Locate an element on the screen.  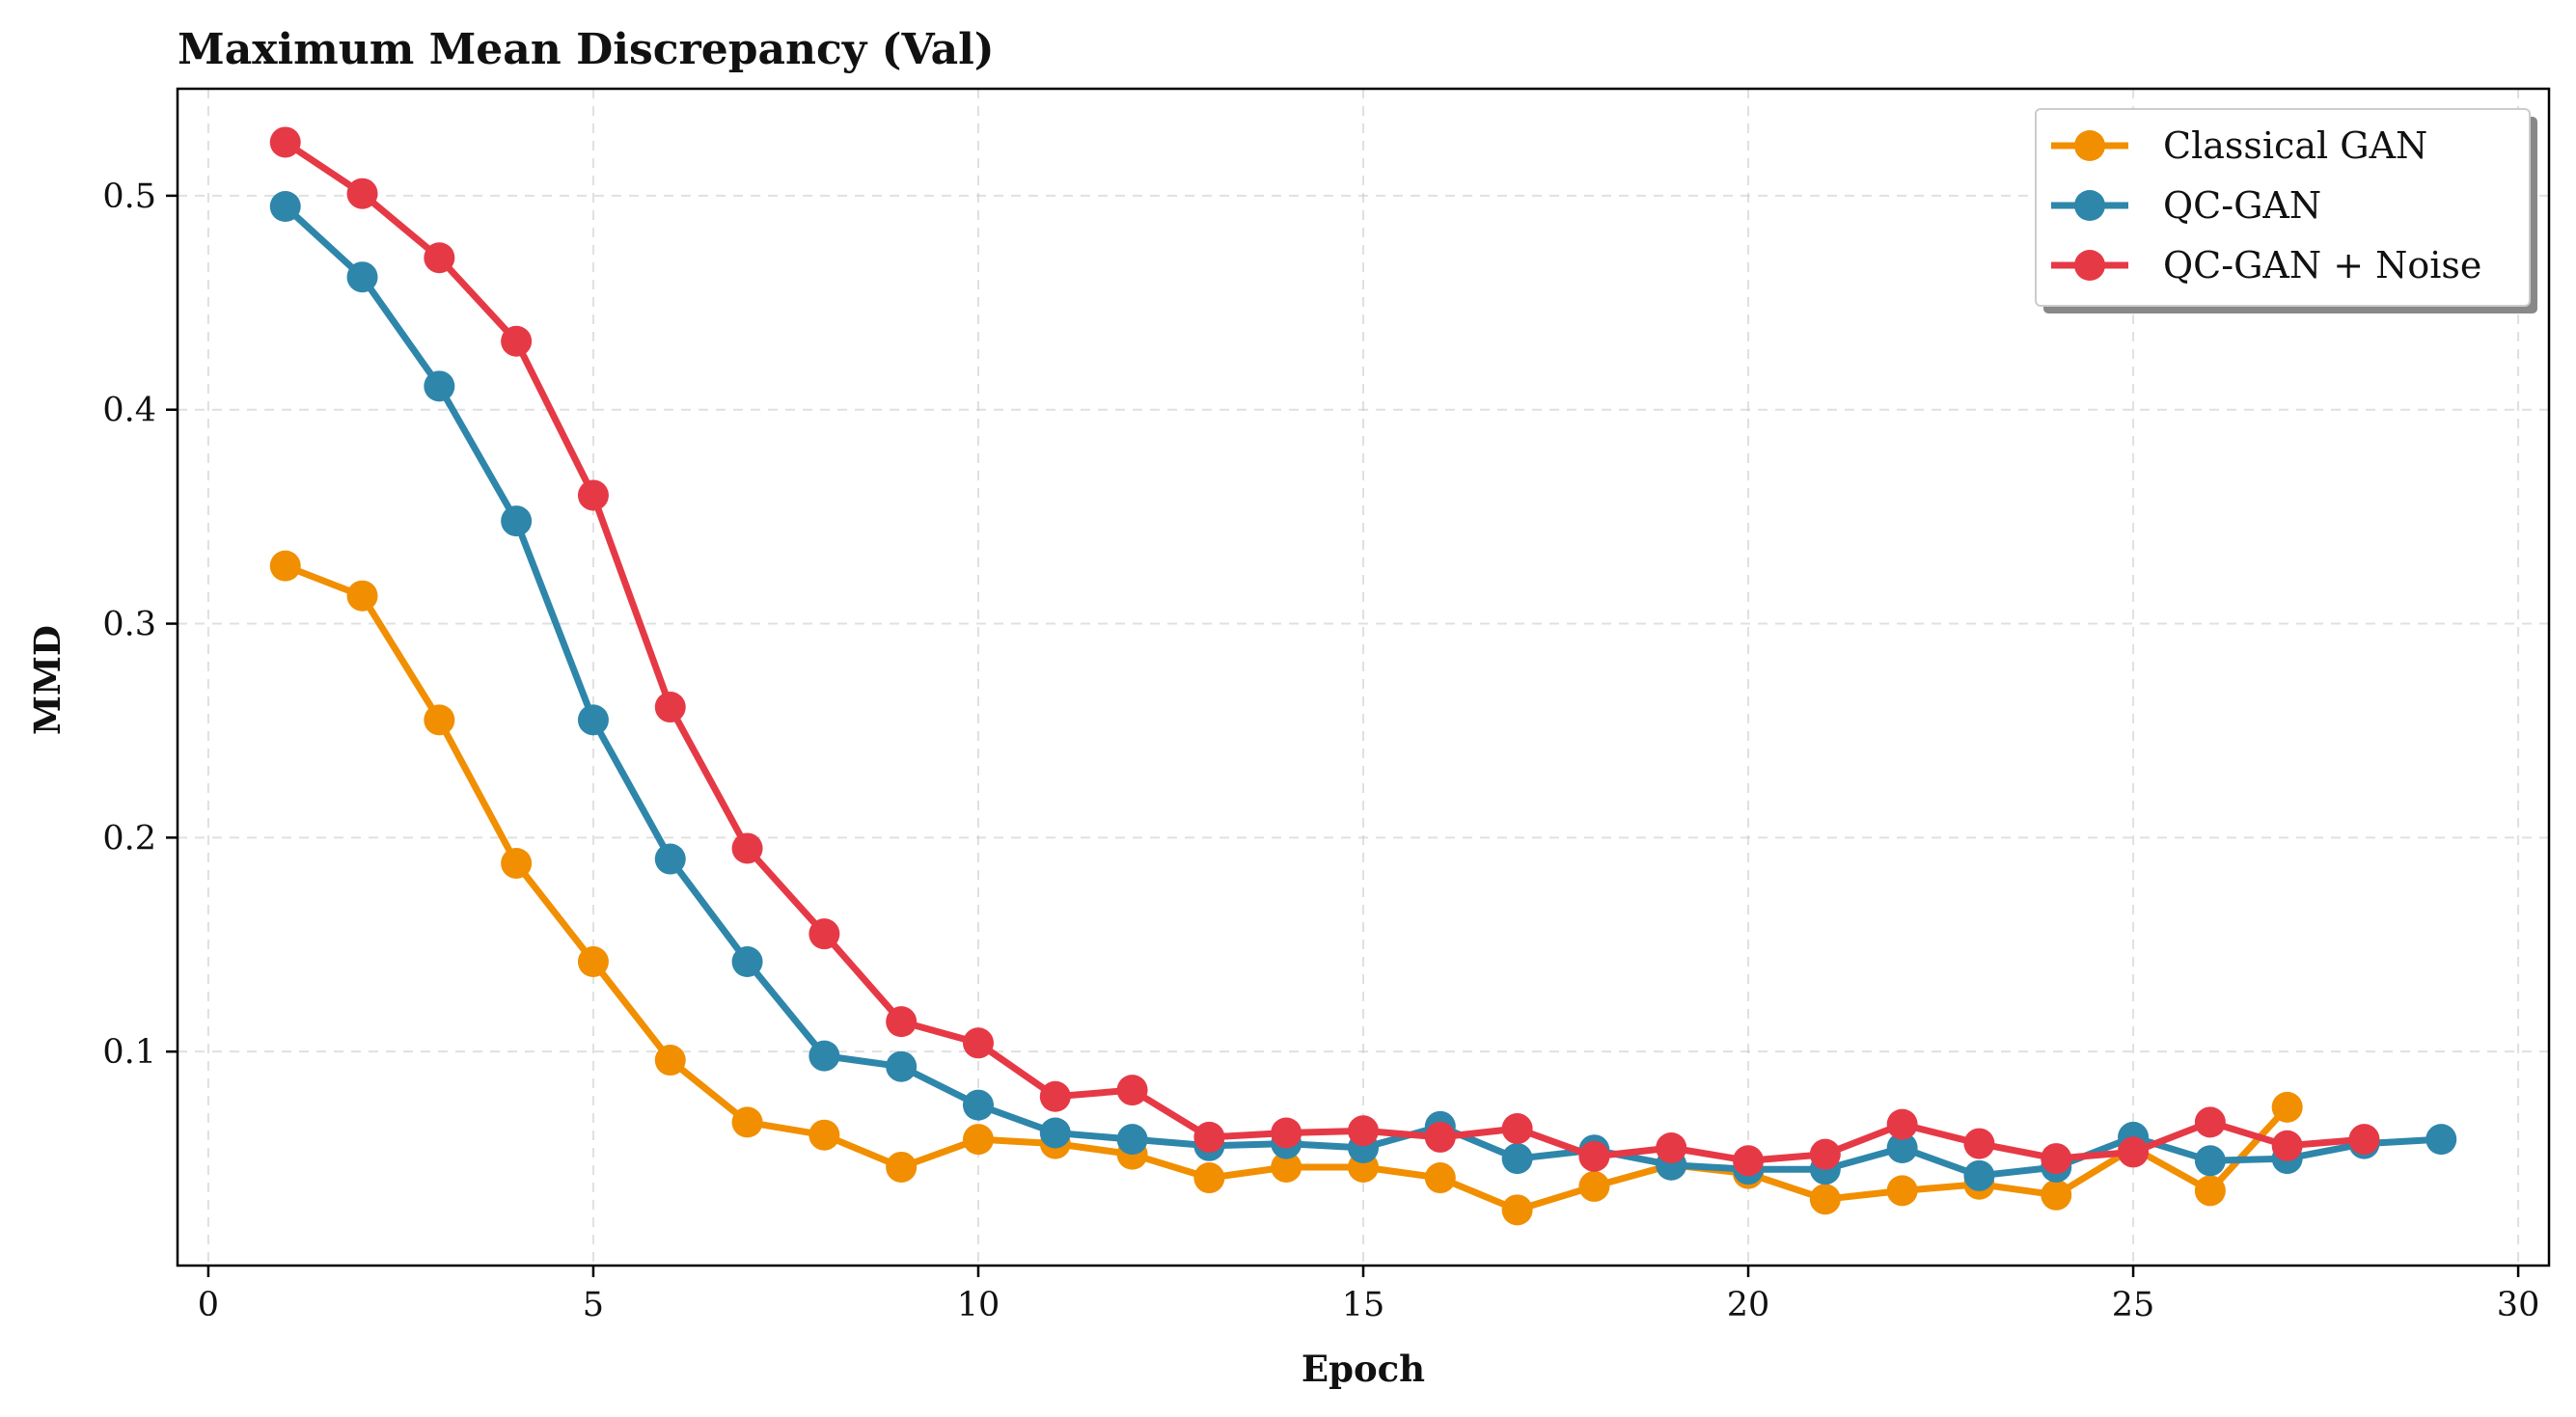
y-axis-label: MMD is located at coordinates (47, 680).